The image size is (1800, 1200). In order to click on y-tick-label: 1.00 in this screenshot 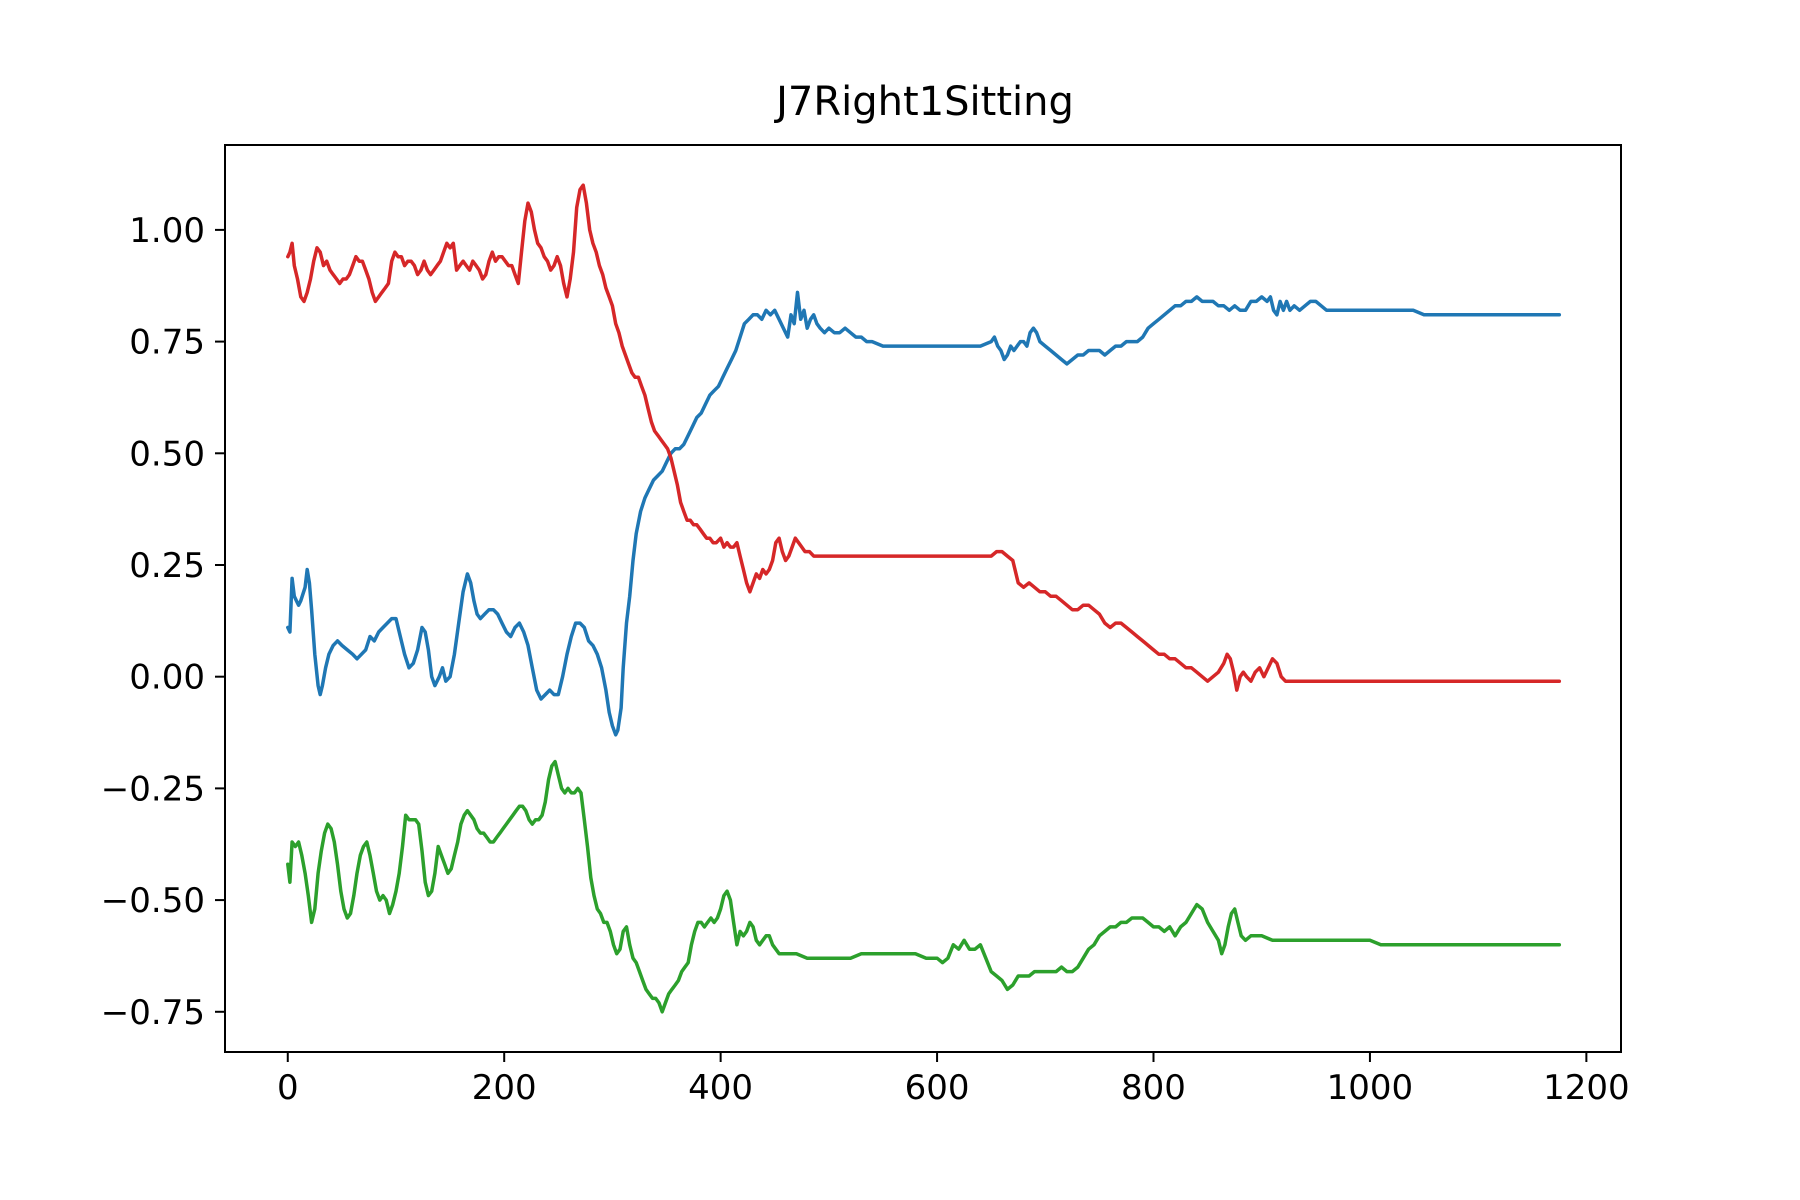, I will do `click(167, 231)`.